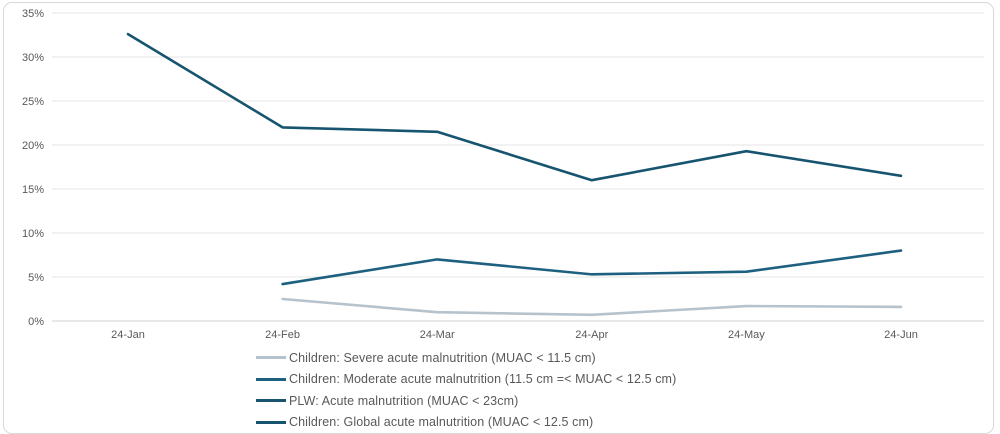 This screenshot has width=1000, height=434. Describe the element at coordinates (591, 335) in the screenshot. I see `x-axis-tick-label: 24-Apr` at that location.